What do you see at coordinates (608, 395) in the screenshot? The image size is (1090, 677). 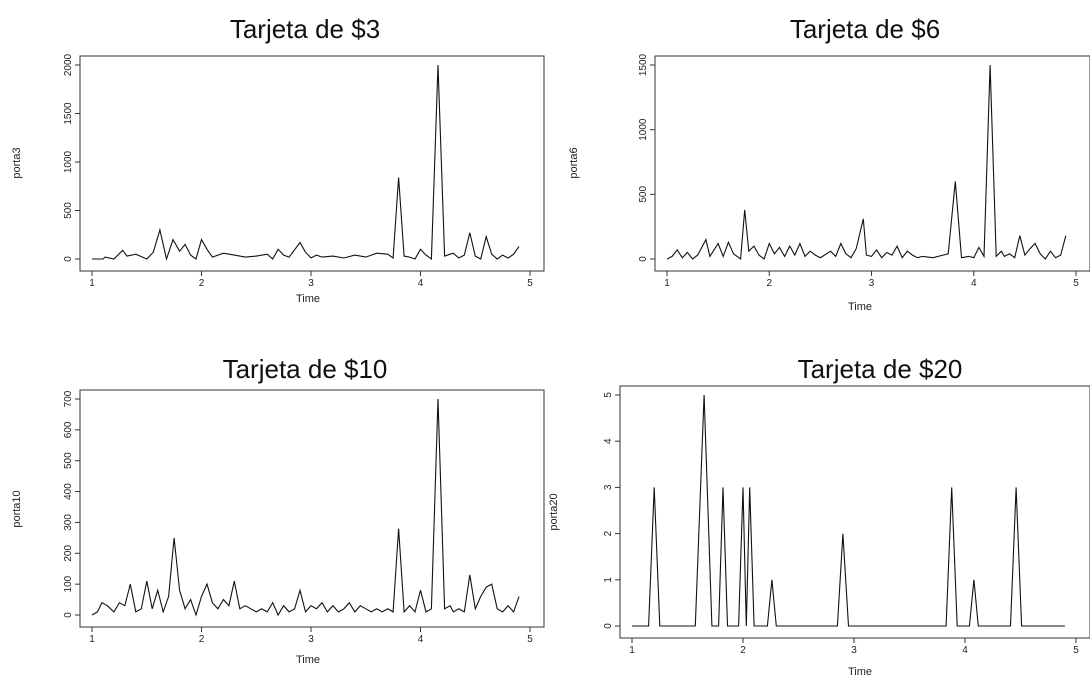 I see `y-tick-label: 5` at bounding box center [608, 395].